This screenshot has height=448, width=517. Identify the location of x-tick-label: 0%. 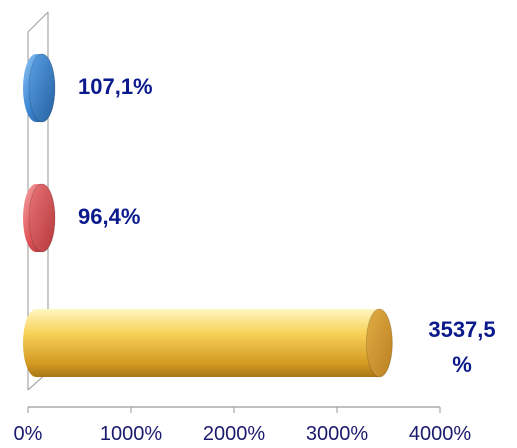
(28, 434).